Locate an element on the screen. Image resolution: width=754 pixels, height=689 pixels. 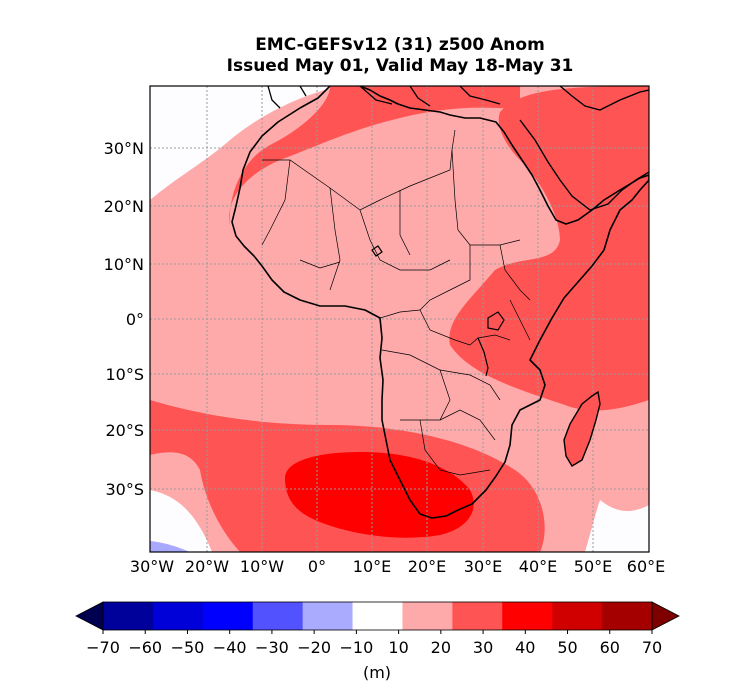
colorbar-tick-label: 30 is located at coordinates (483, 647).